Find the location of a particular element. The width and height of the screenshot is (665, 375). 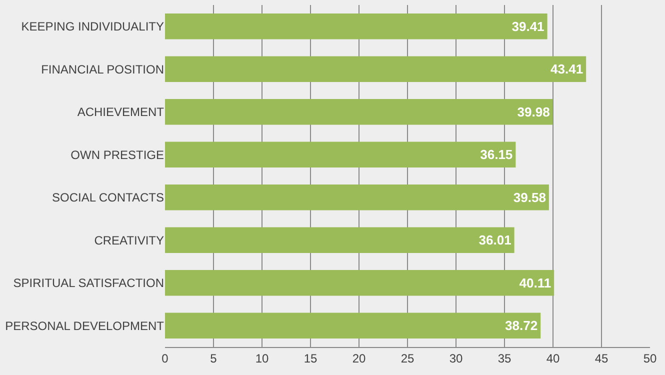

y-tick-label: KEEPING INDIVIDUALITY is located at coordinates (92, 27).